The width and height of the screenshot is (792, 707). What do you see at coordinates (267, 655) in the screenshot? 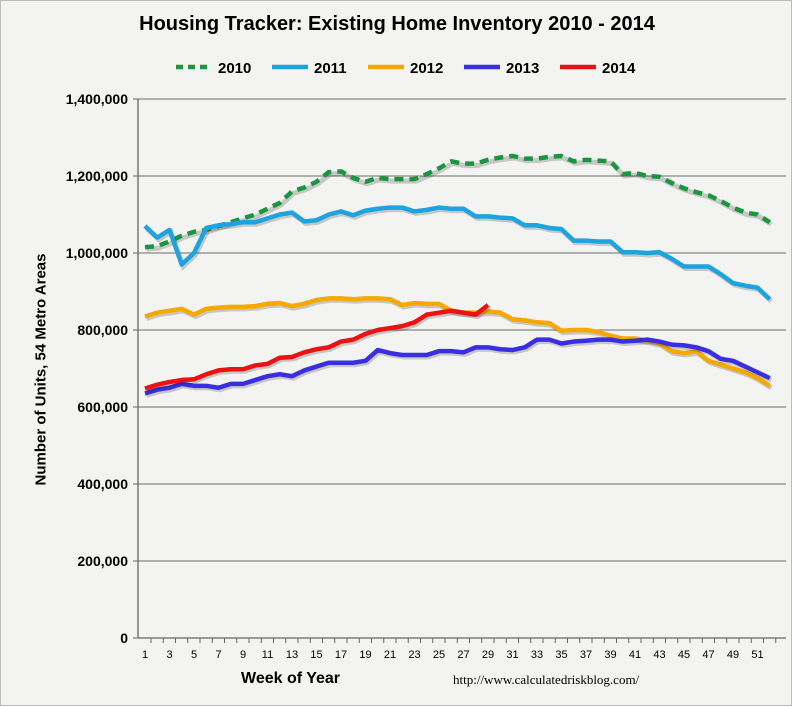
I see `x-tick-label: 11` at bounding box center [267, 655].